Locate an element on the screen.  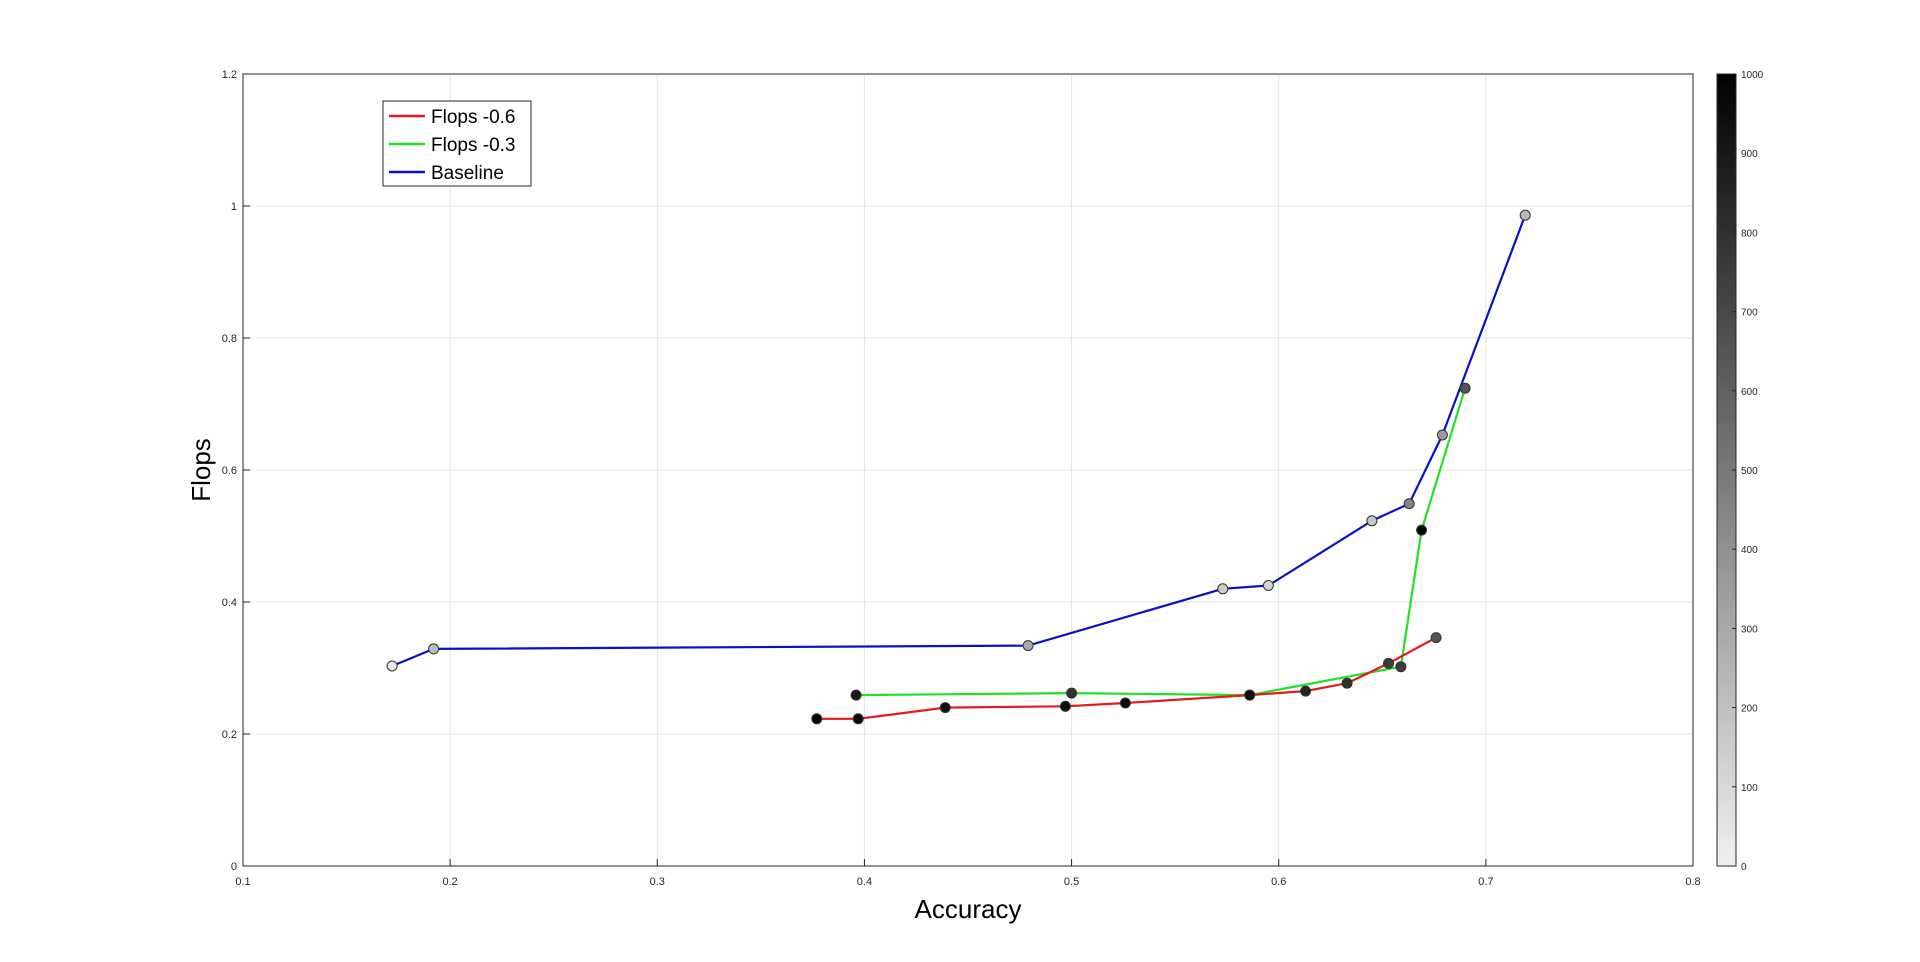
colorbar-tick-label: 100 is located at coordinates (1749, 788).